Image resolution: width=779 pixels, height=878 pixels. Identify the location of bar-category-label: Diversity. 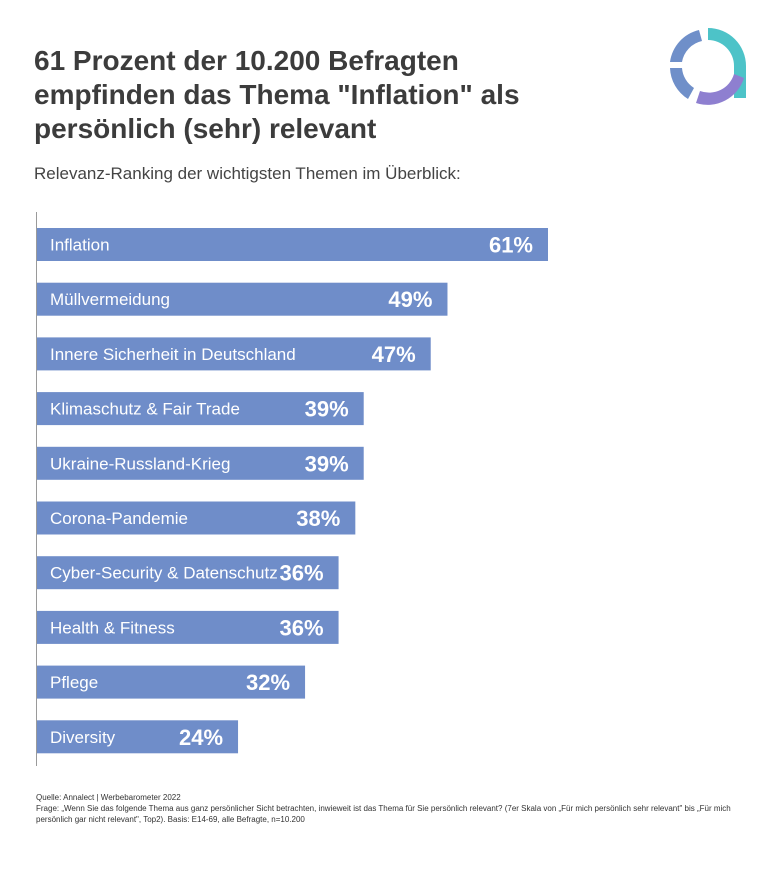
(83, 737).